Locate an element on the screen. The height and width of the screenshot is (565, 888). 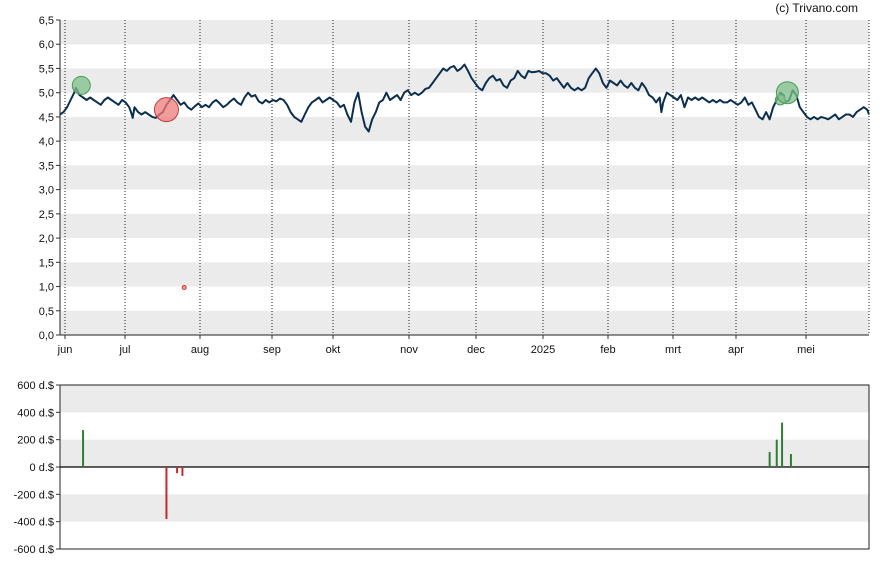
y-tick-label: 600 d.$ is located at coordinates (35, 386).